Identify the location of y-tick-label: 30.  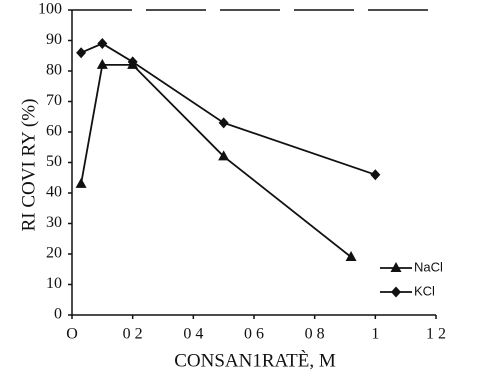
(54, 222).